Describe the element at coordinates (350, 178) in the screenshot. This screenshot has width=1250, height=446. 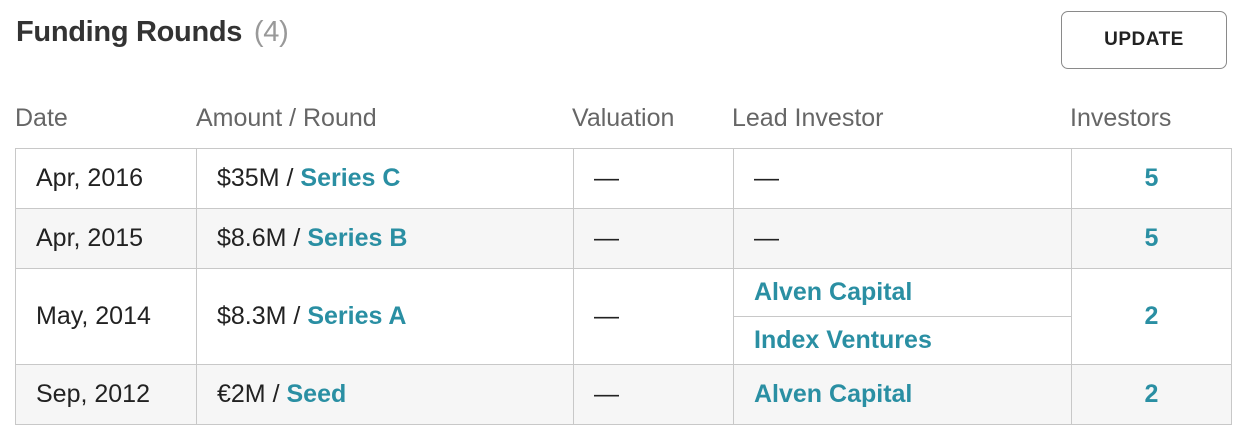
I see `round-type-link: Series C` at that location.